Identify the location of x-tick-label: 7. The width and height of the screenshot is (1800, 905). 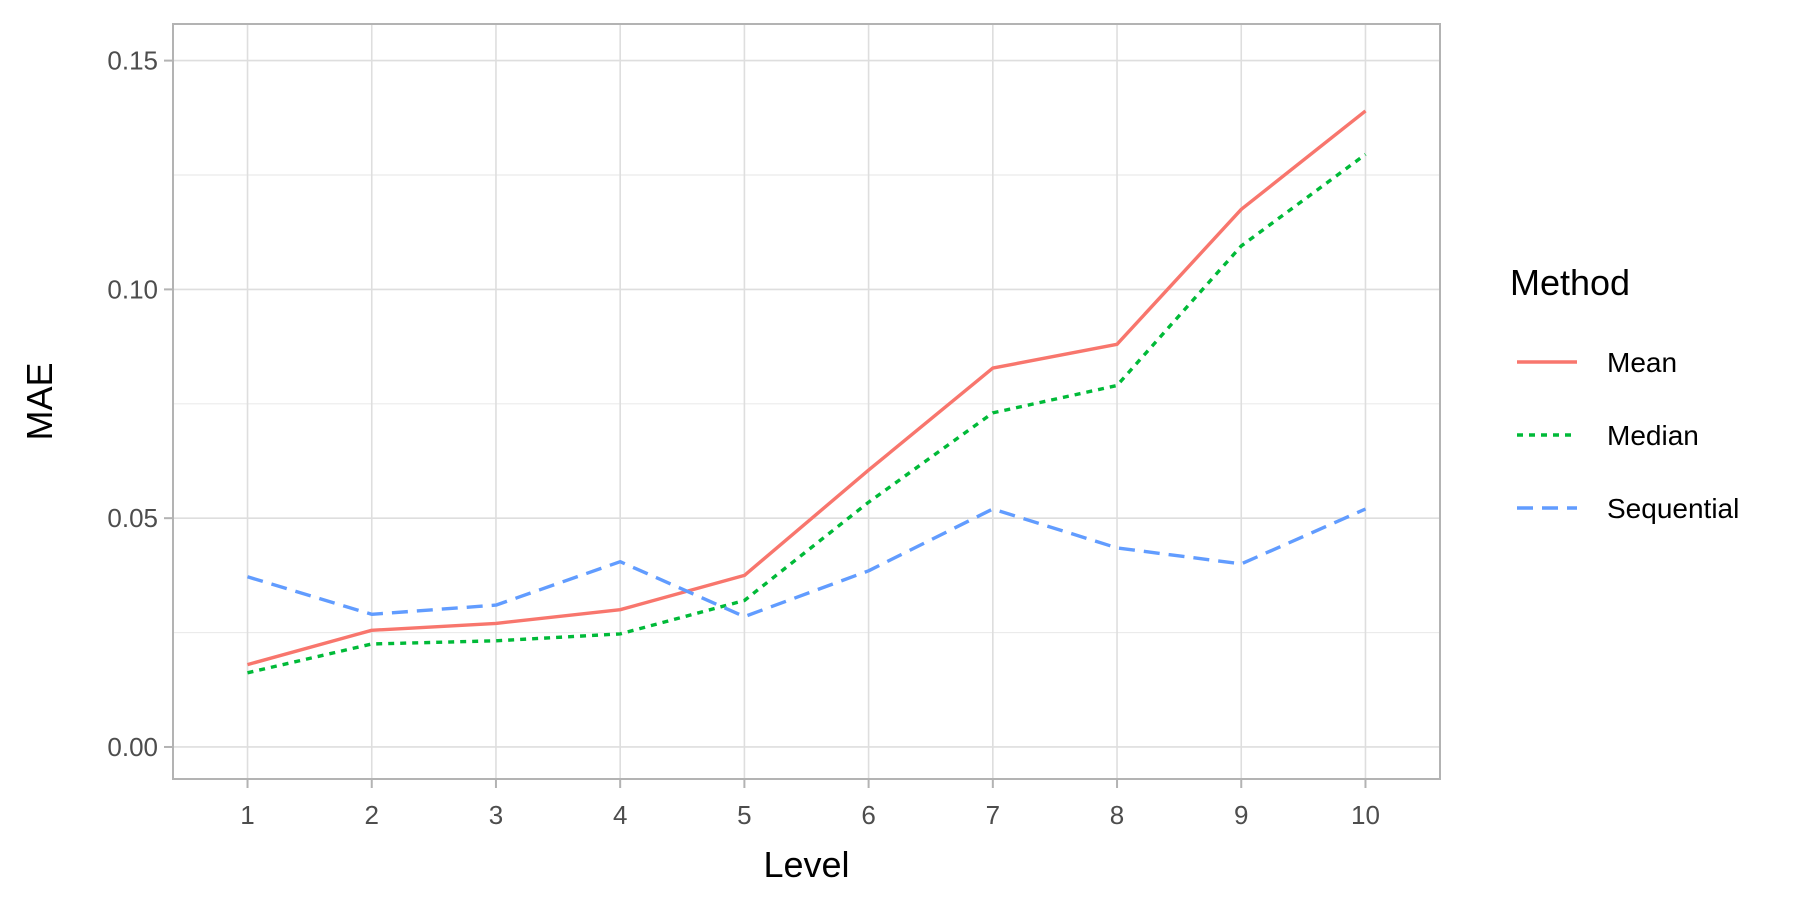
(993, 815).